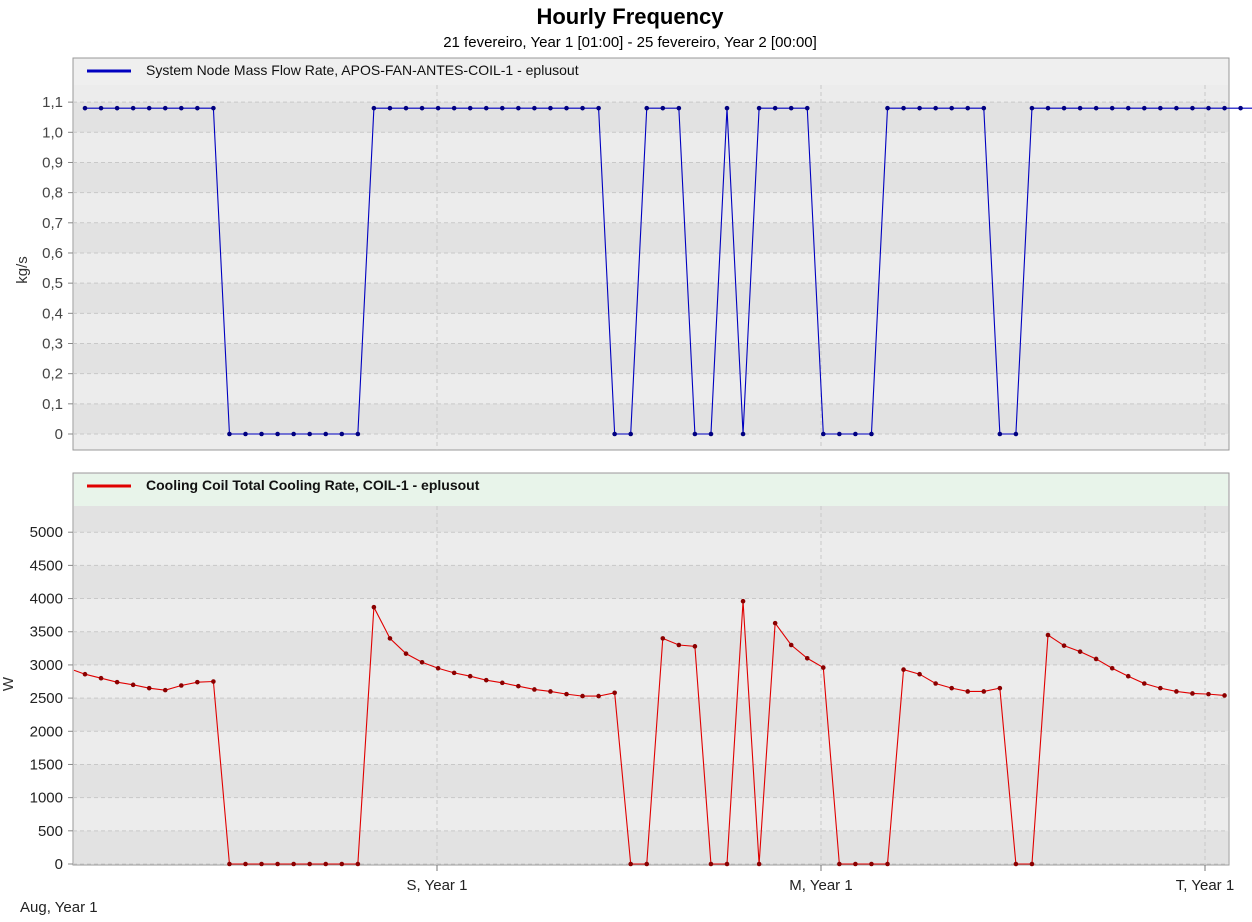 The height and width of the screenshot is (922, 1252). What do you see at coordinates (46, 632) in the screenshot?
I see `y-tick-label: 3500` at bounding box center [46, 632].